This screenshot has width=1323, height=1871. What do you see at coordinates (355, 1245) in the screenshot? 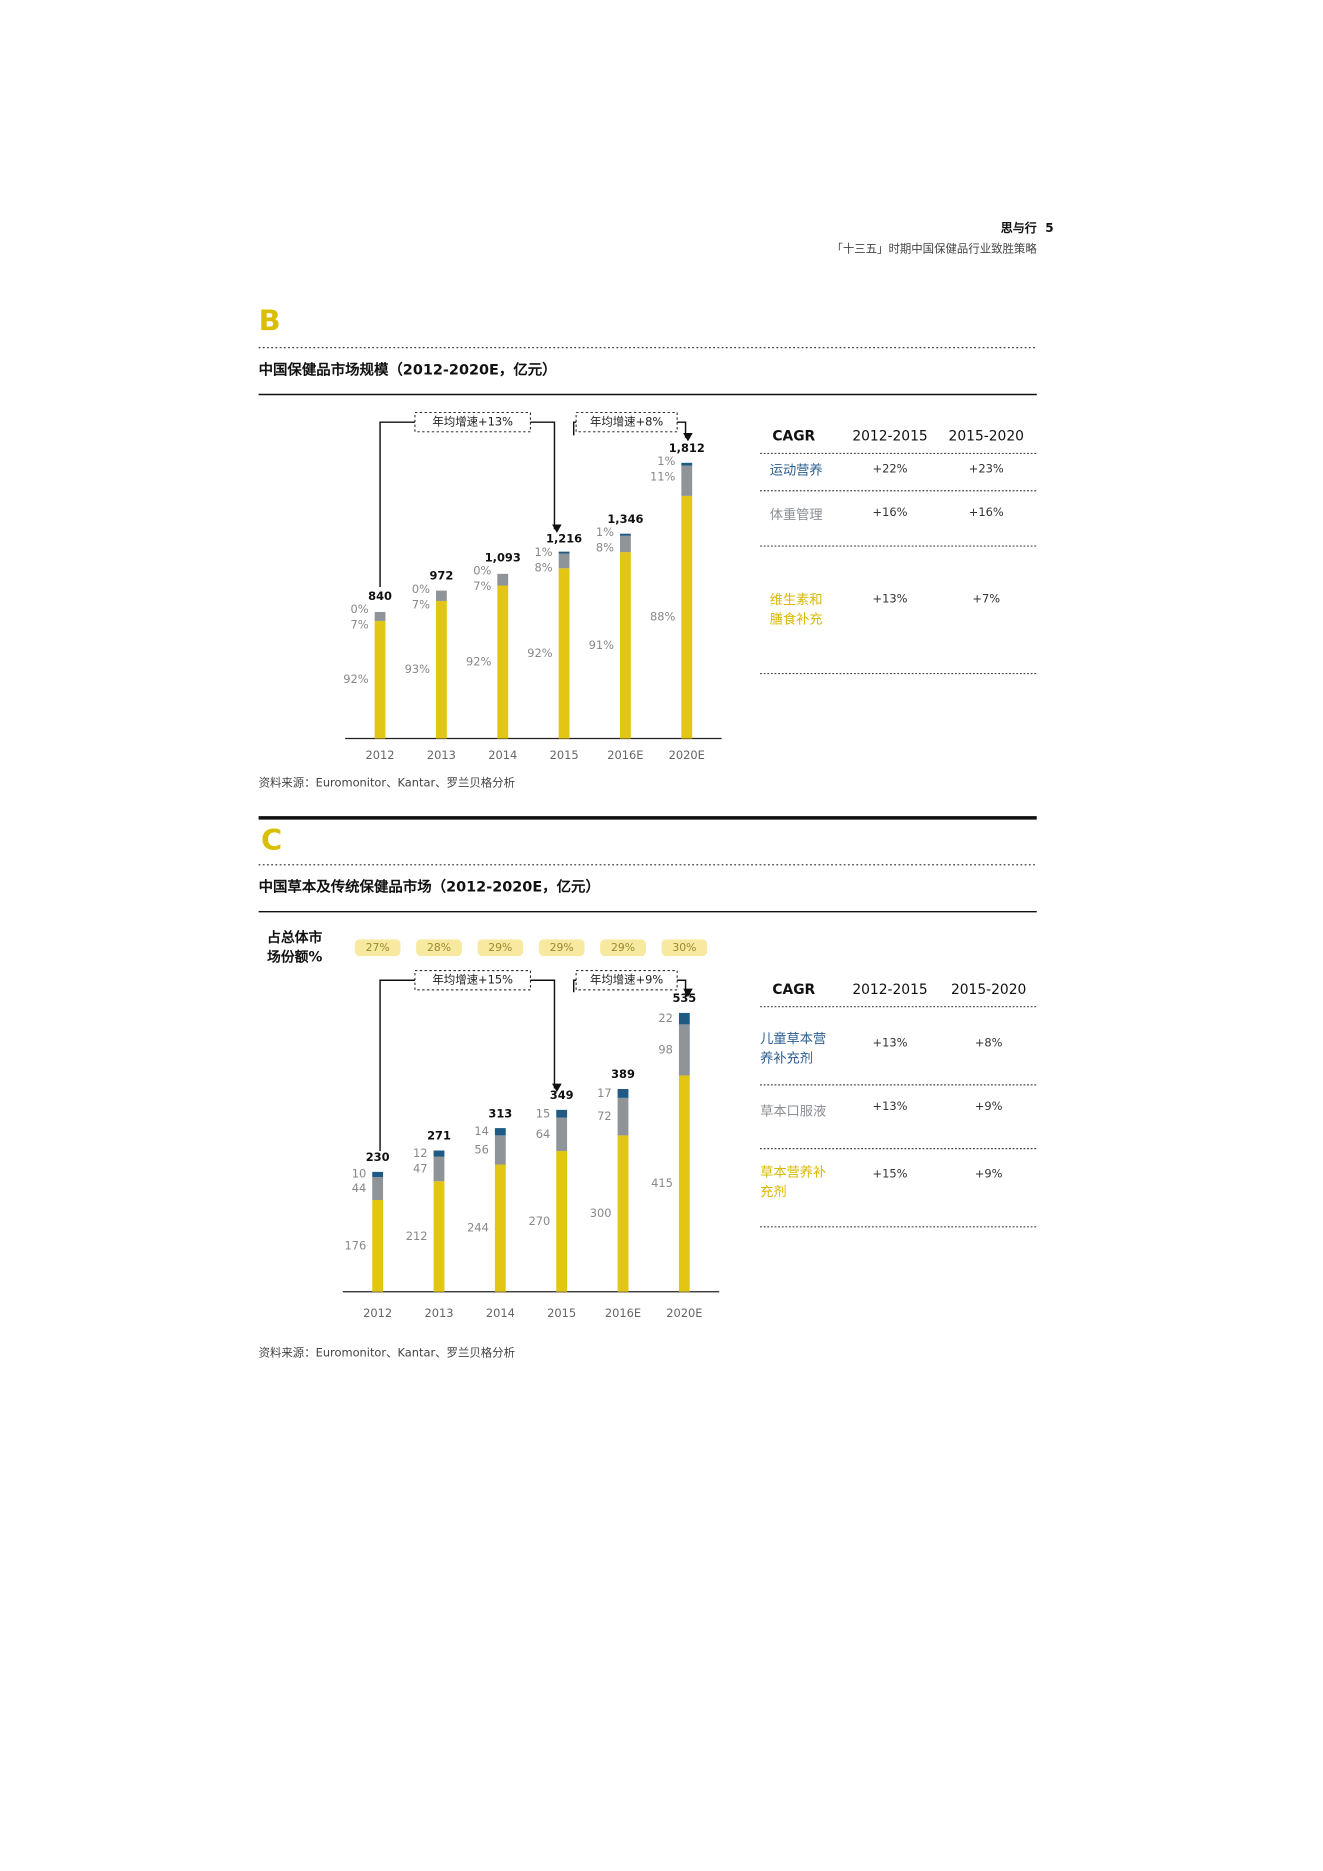
I see `segment-label: 176` at bounding box center [355, 1245].